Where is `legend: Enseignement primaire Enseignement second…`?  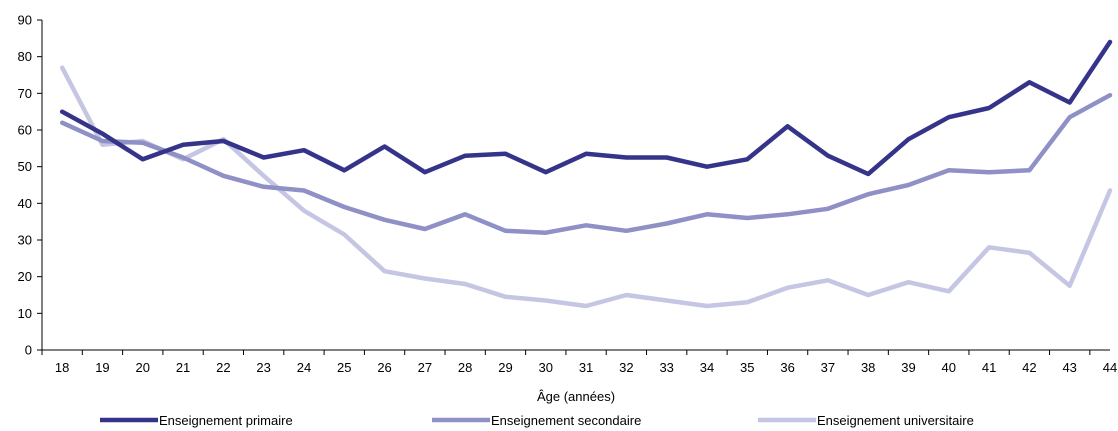
legend: Enseignement primaire Enseignement second… is located at coordinates (537, 420).